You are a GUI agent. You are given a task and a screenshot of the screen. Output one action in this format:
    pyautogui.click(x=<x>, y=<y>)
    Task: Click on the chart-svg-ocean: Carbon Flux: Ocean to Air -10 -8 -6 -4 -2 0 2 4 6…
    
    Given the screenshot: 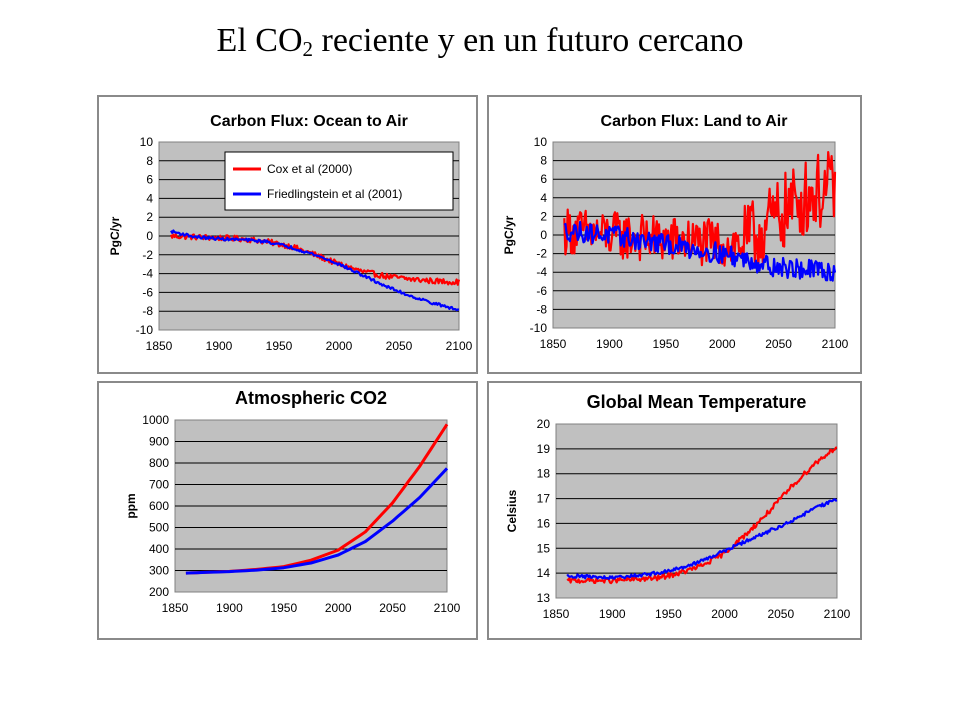 What is the action you would take?
    pyautogui.click(x=290, y=233)
    